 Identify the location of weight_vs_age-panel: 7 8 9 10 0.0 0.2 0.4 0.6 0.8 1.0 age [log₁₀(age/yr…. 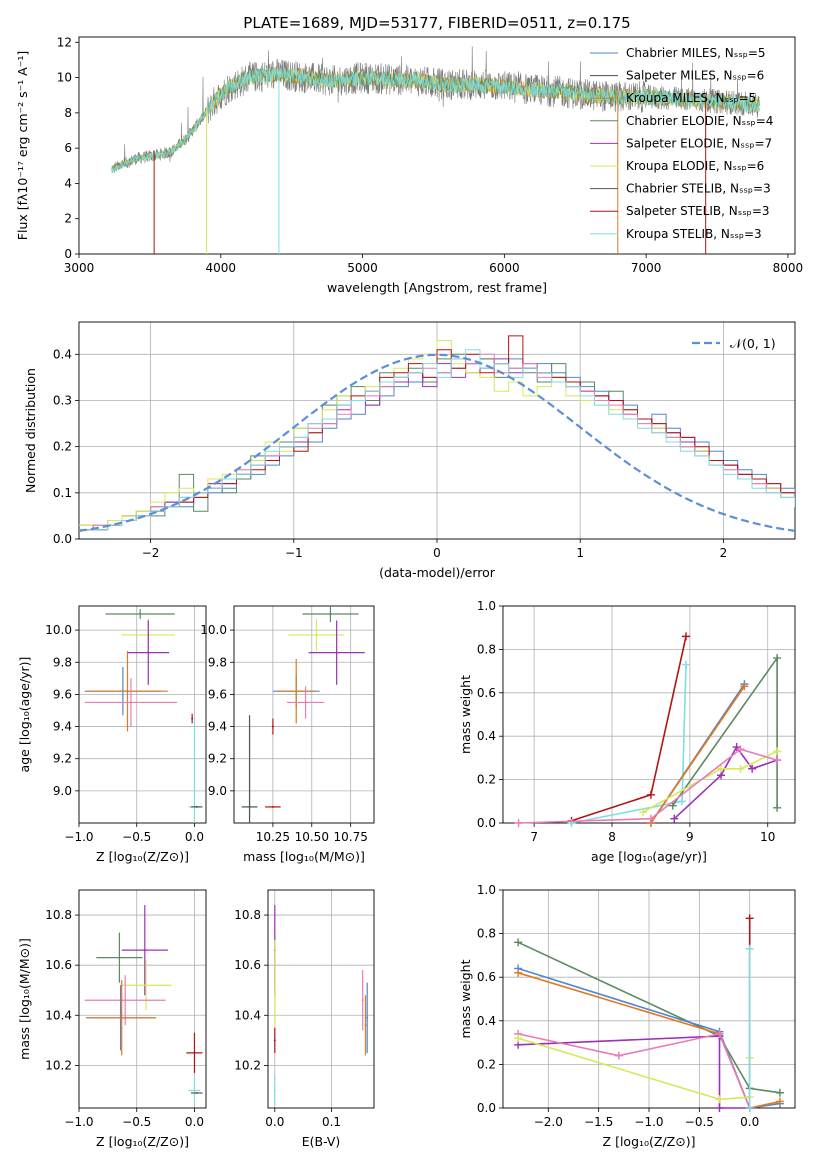
(627, 731).